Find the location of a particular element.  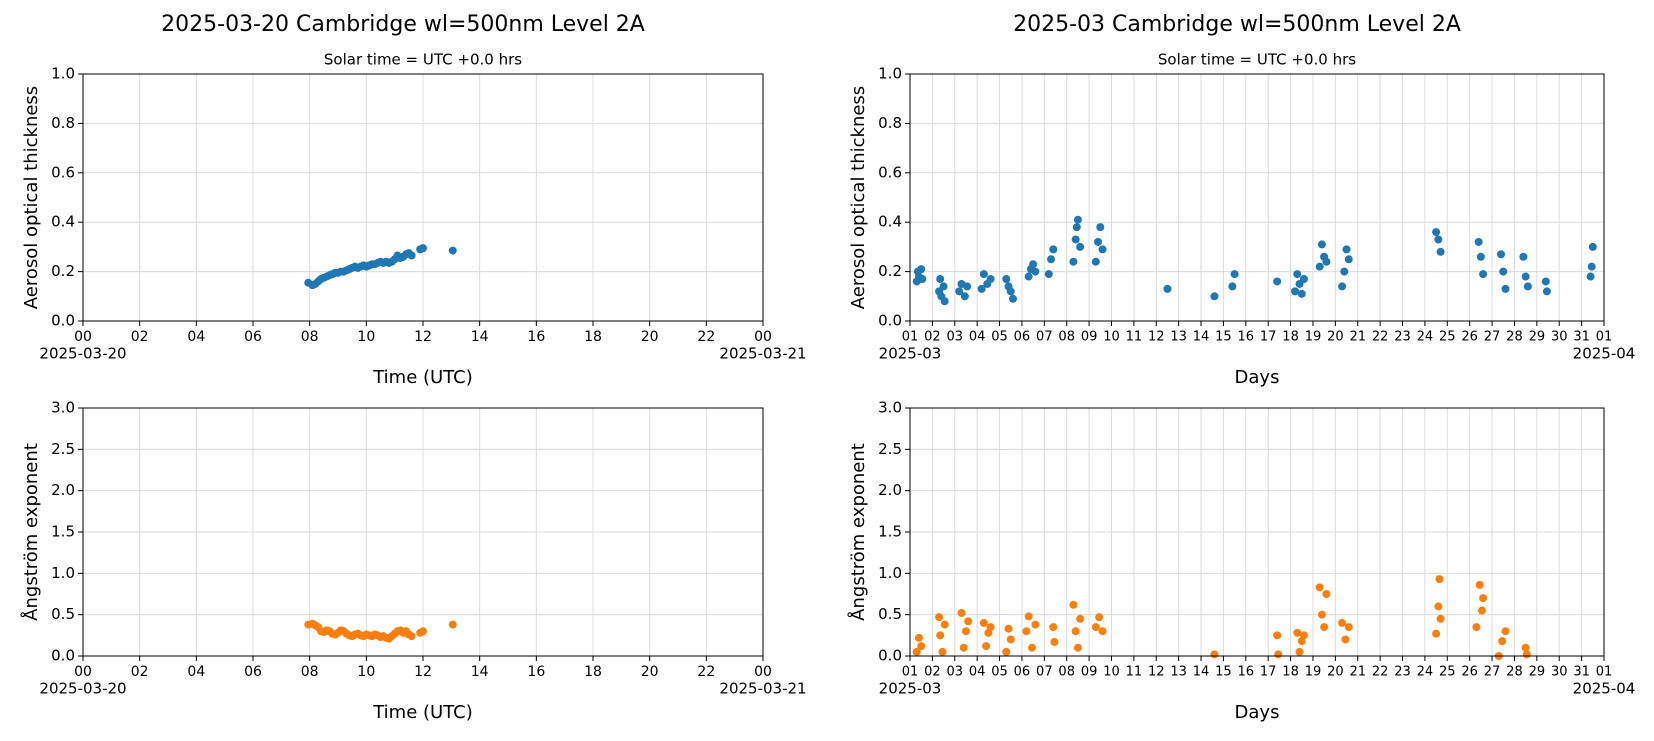

x-tick-label: 30 is located at coordinates (1559, 337).